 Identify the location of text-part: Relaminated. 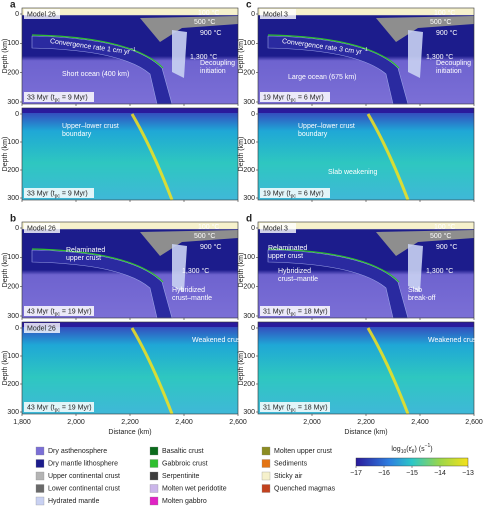
(85, 250).